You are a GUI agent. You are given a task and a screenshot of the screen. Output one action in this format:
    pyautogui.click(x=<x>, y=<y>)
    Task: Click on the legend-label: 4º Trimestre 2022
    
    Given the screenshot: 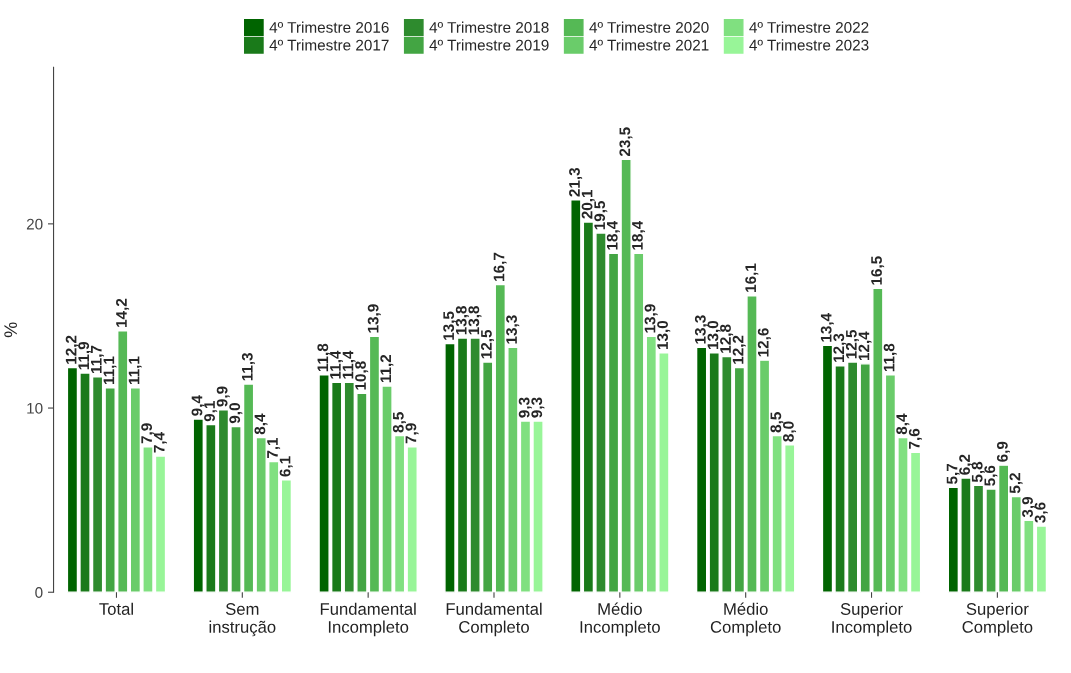 What is the action you would take?
    pyautogui.click(x=809, y=27)
    